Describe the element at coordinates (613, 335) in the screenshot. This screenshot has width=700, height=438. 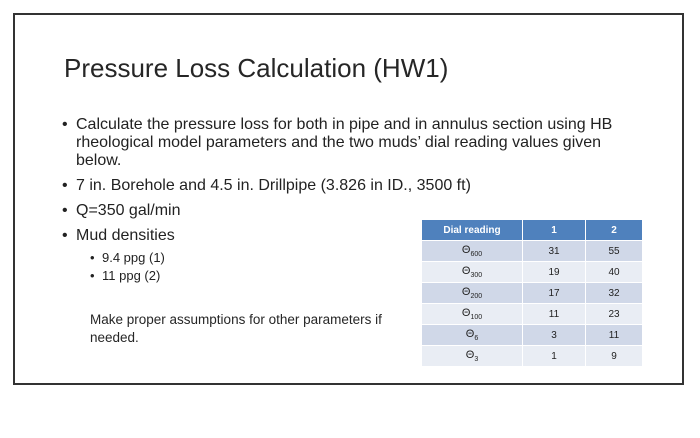
I see `mud2-value-cell: 11` at that location.